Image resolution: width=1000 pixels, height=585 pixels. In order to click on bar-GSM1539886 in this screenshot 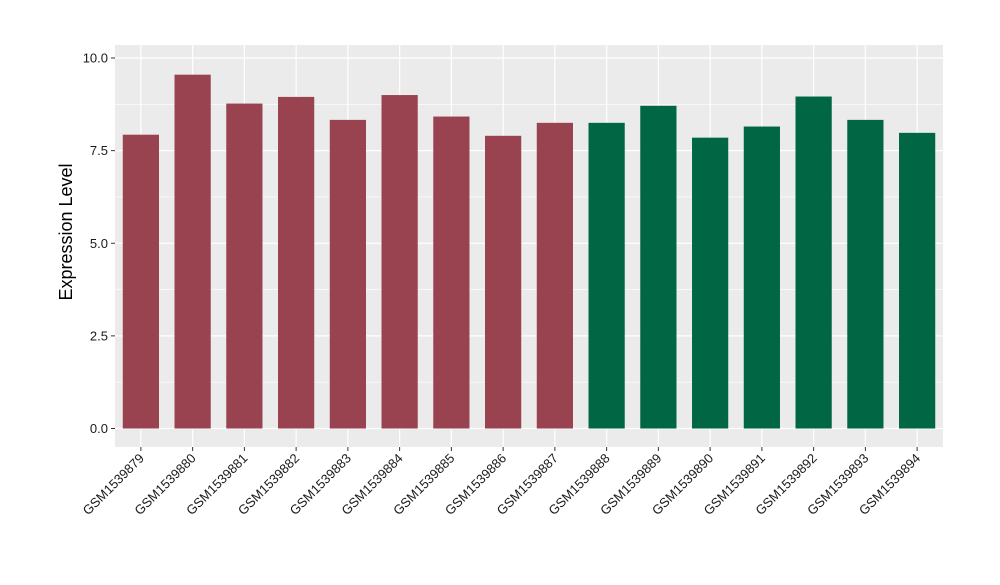, I will do `click(503, 282)`.